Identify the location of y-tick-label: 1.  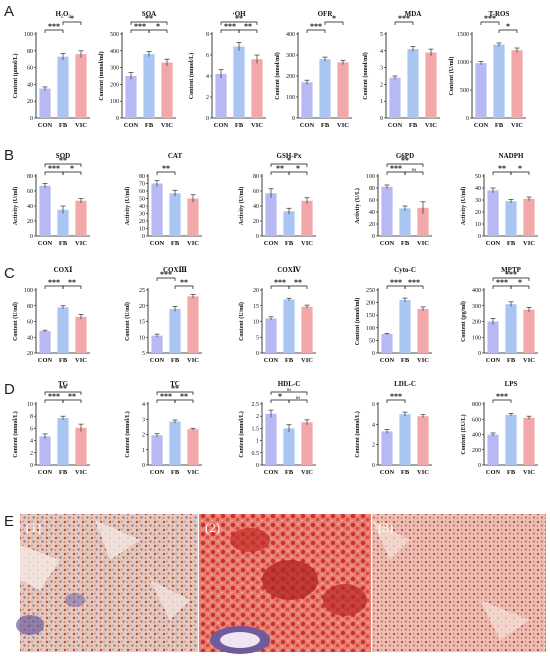
(257, 442).